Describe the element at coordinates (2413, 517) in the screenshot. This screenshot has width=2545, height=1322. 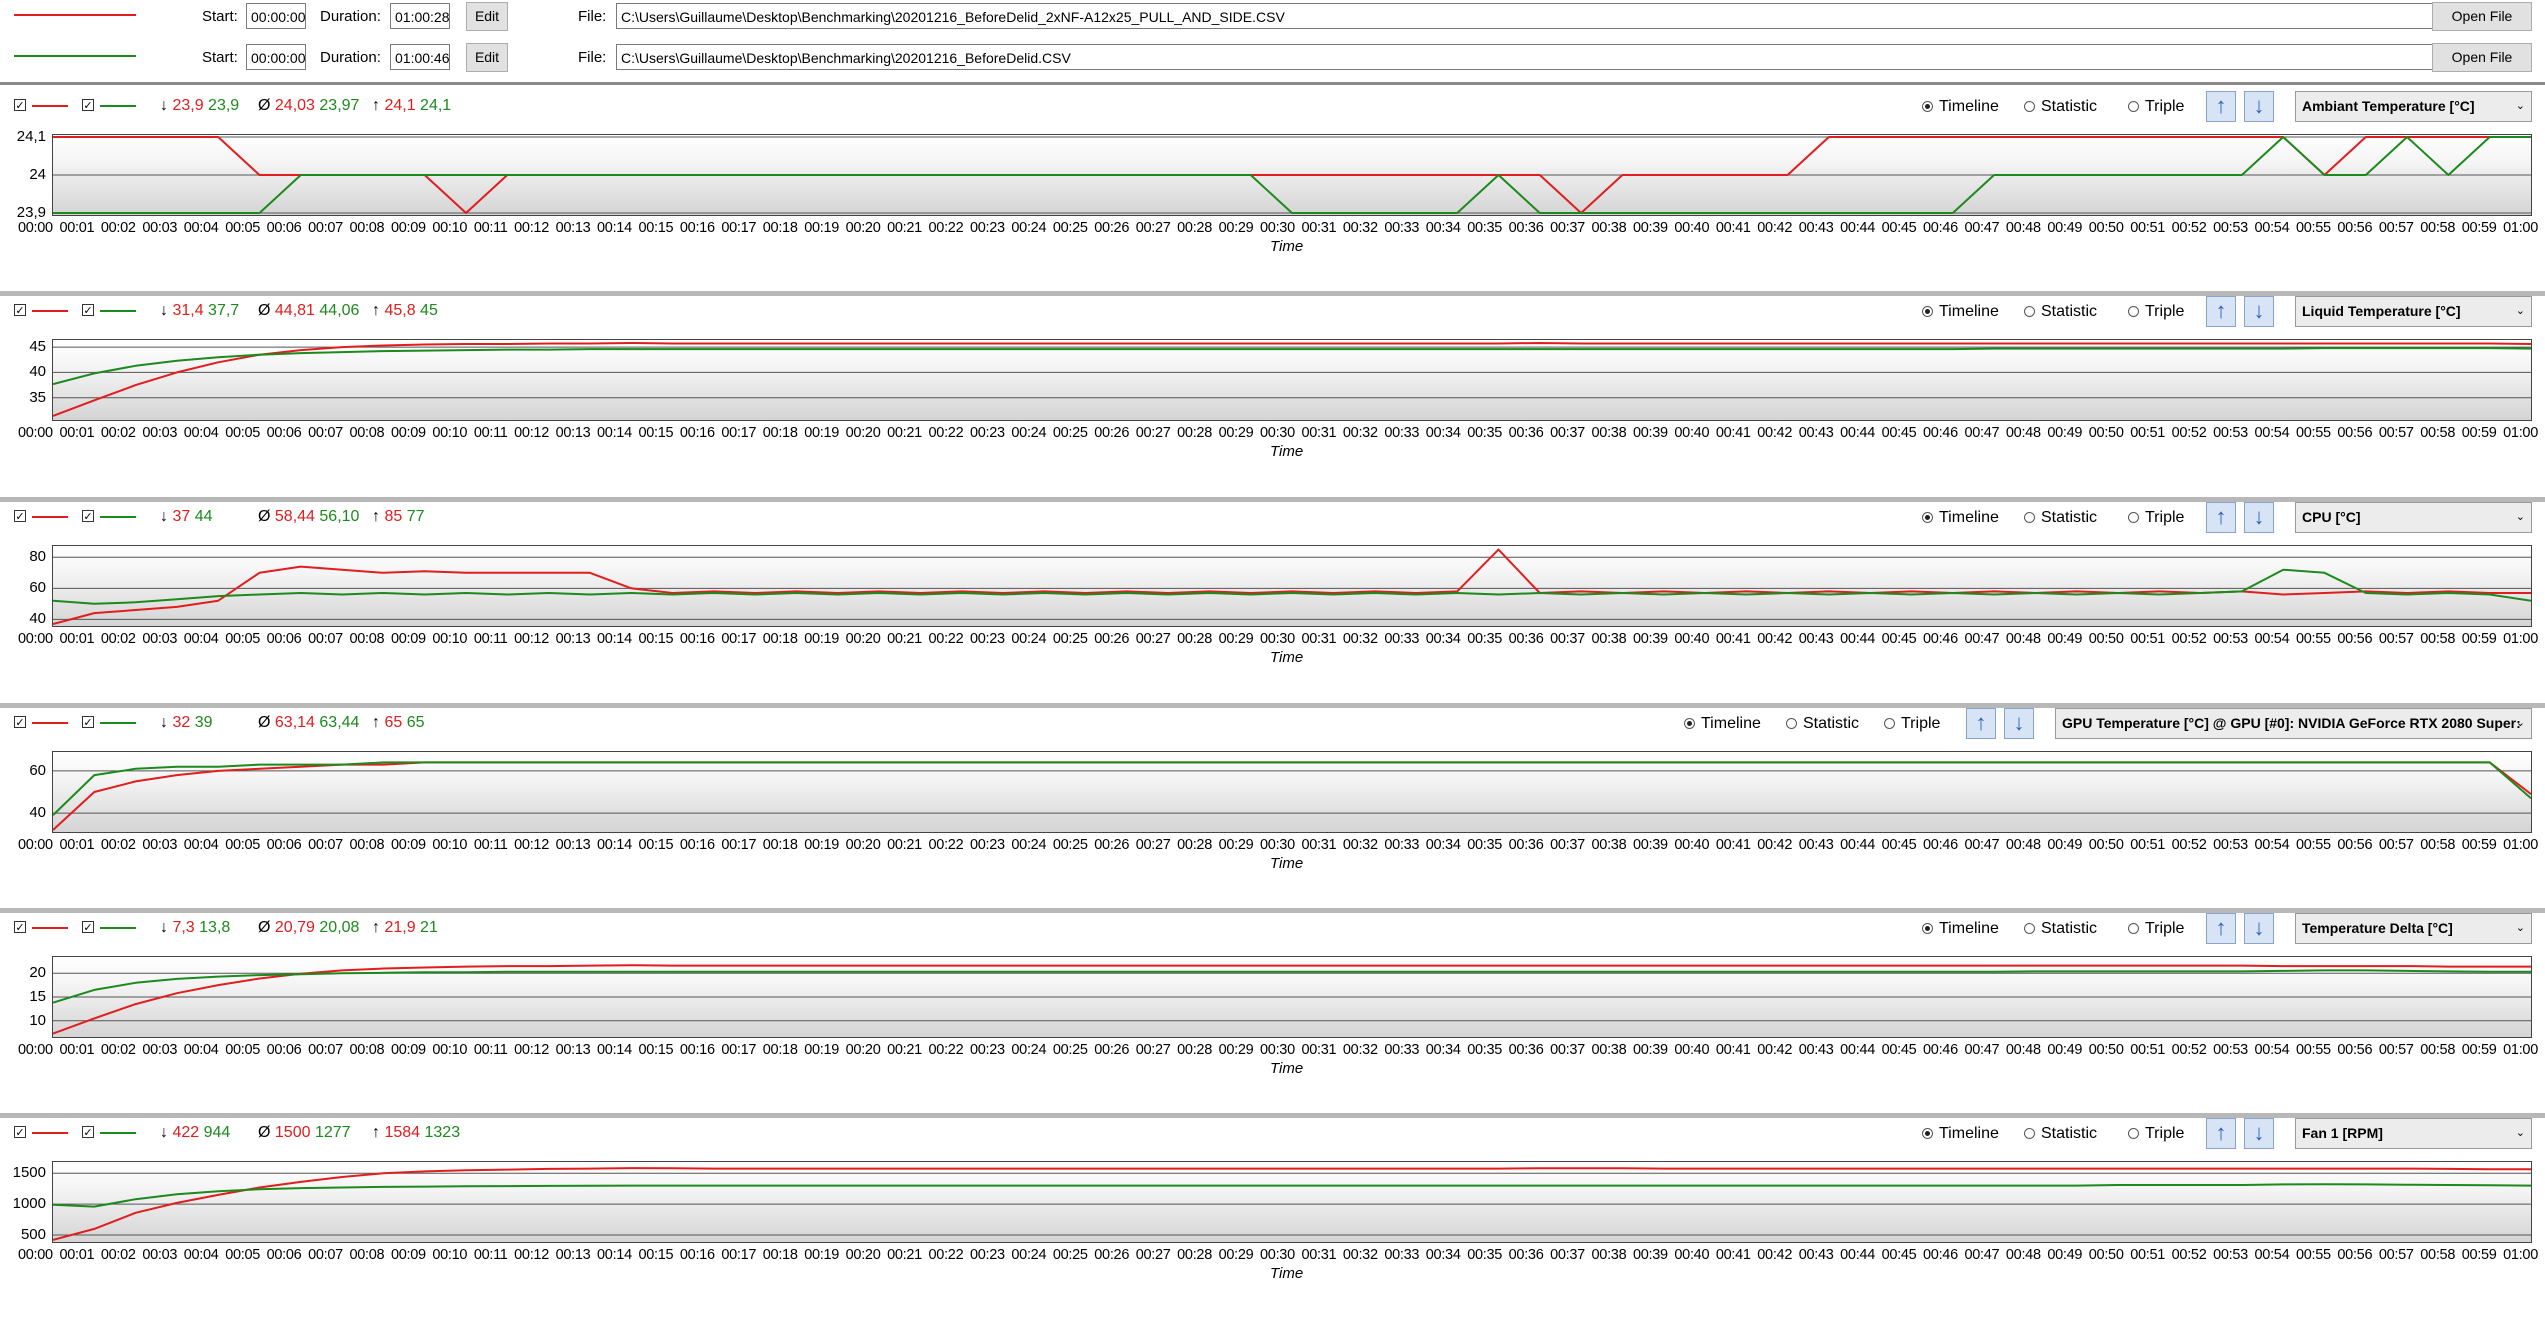
I see `sensor-select: CPU [°C] ⌄` at that location.